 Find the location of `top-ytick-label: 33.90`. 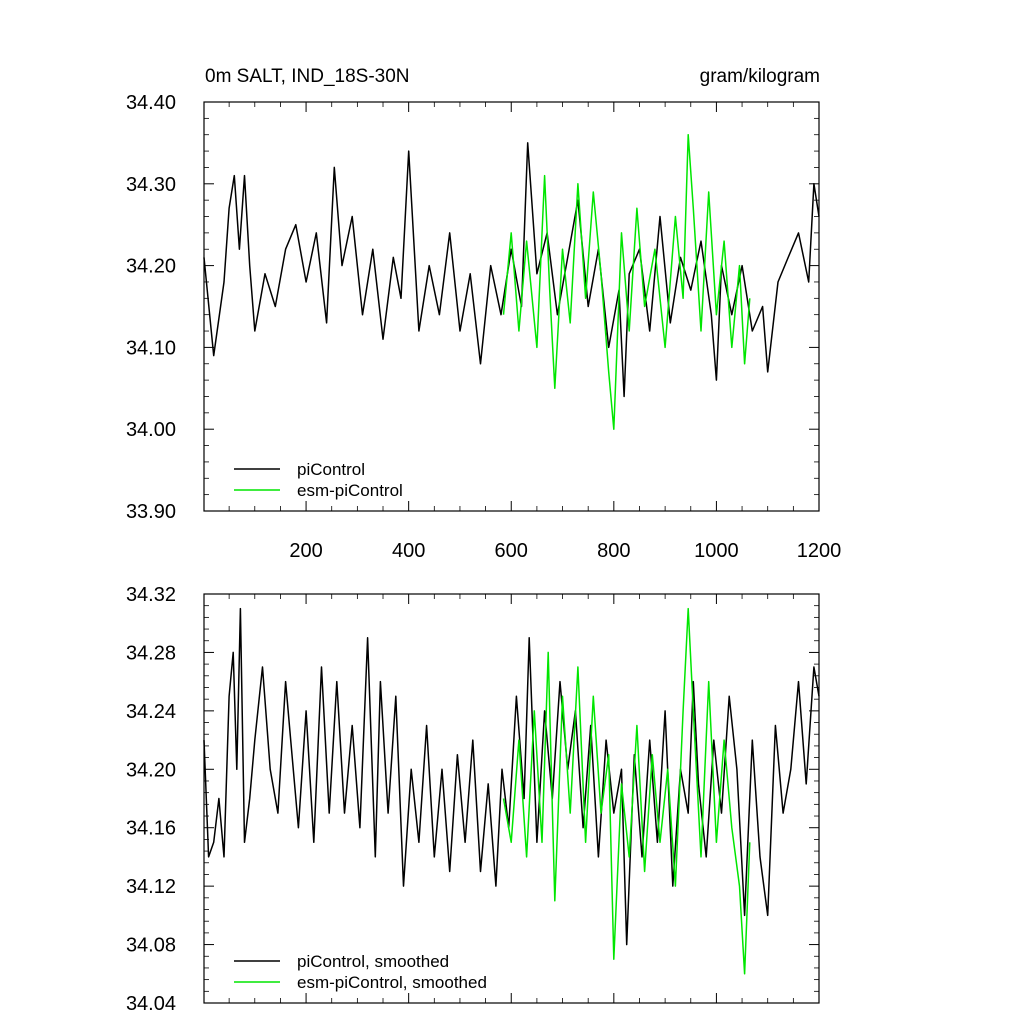

top-ytick-label: 33.90 is located at coordinates (151, 512).